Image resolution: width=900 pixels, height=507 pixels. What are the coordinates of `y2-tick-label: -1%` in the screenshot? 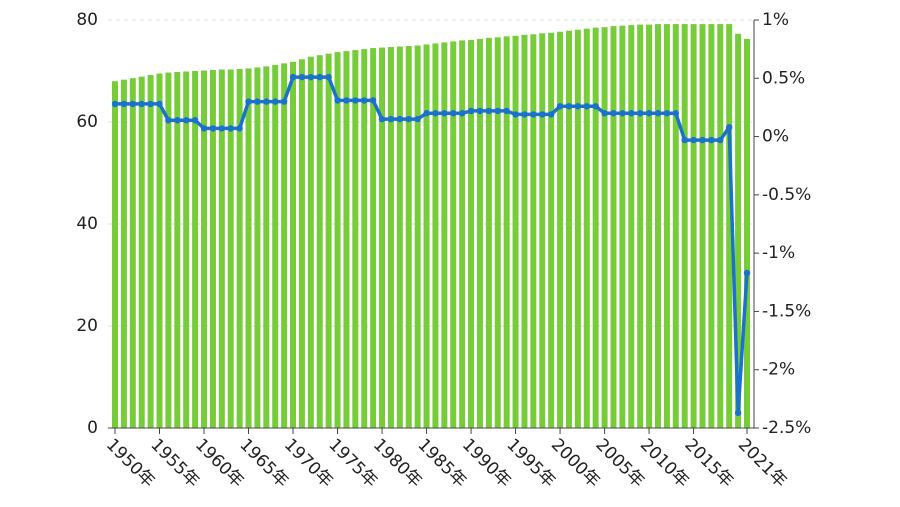 It's located at (778, 253).